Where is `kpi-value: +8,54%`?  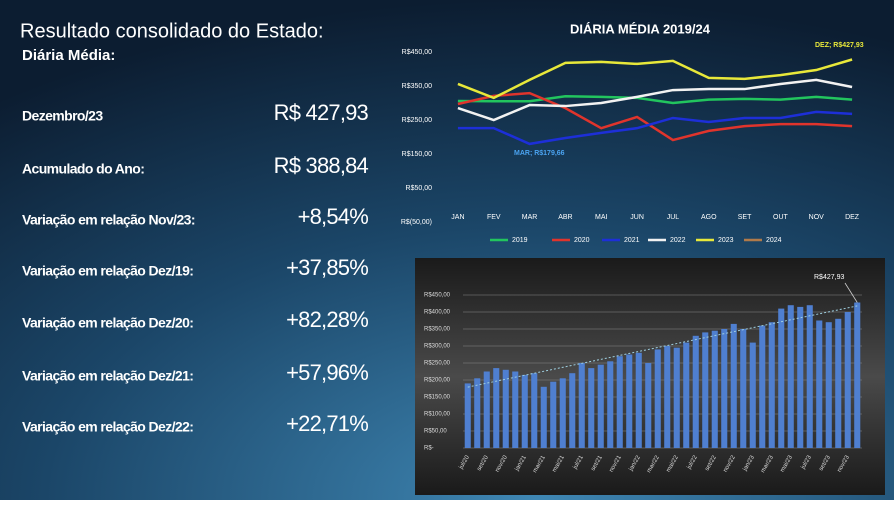 kpi-value: +8,54% is located at coordinates (333, 216).